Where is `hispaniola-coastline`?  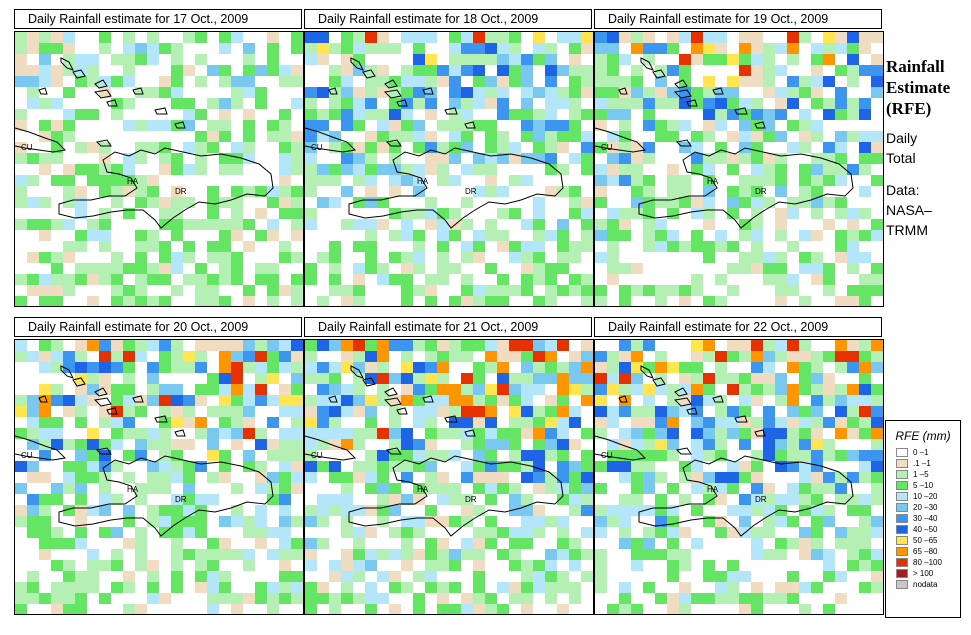
hispaniola-coastline is located at coordinates (166, 188).